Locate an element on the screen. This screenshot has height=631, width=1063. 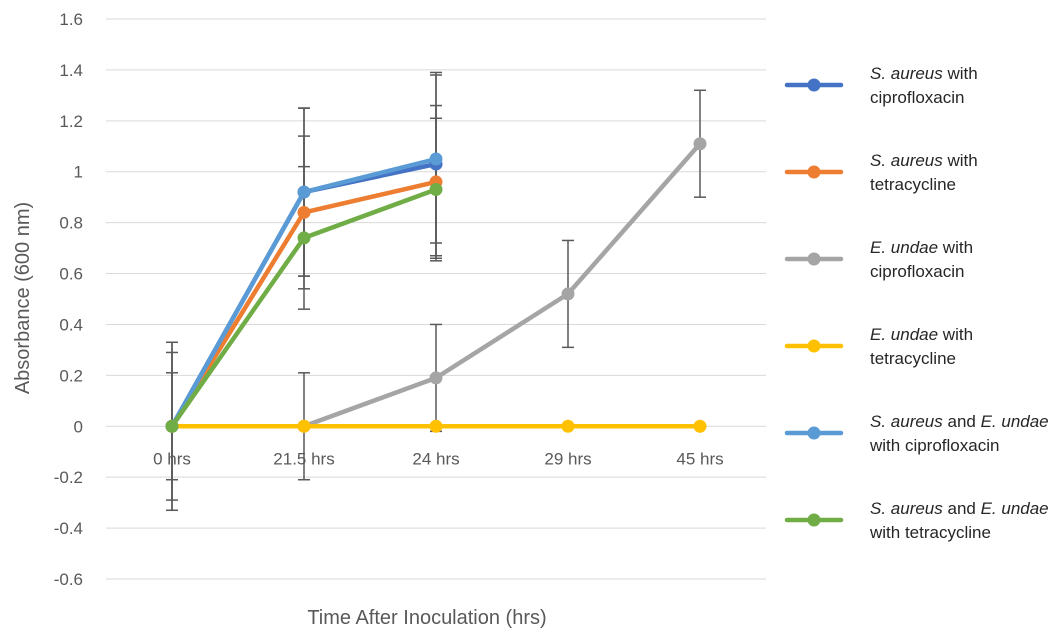
y-tick-label: 0.6 is located at coordinates (71, 274).